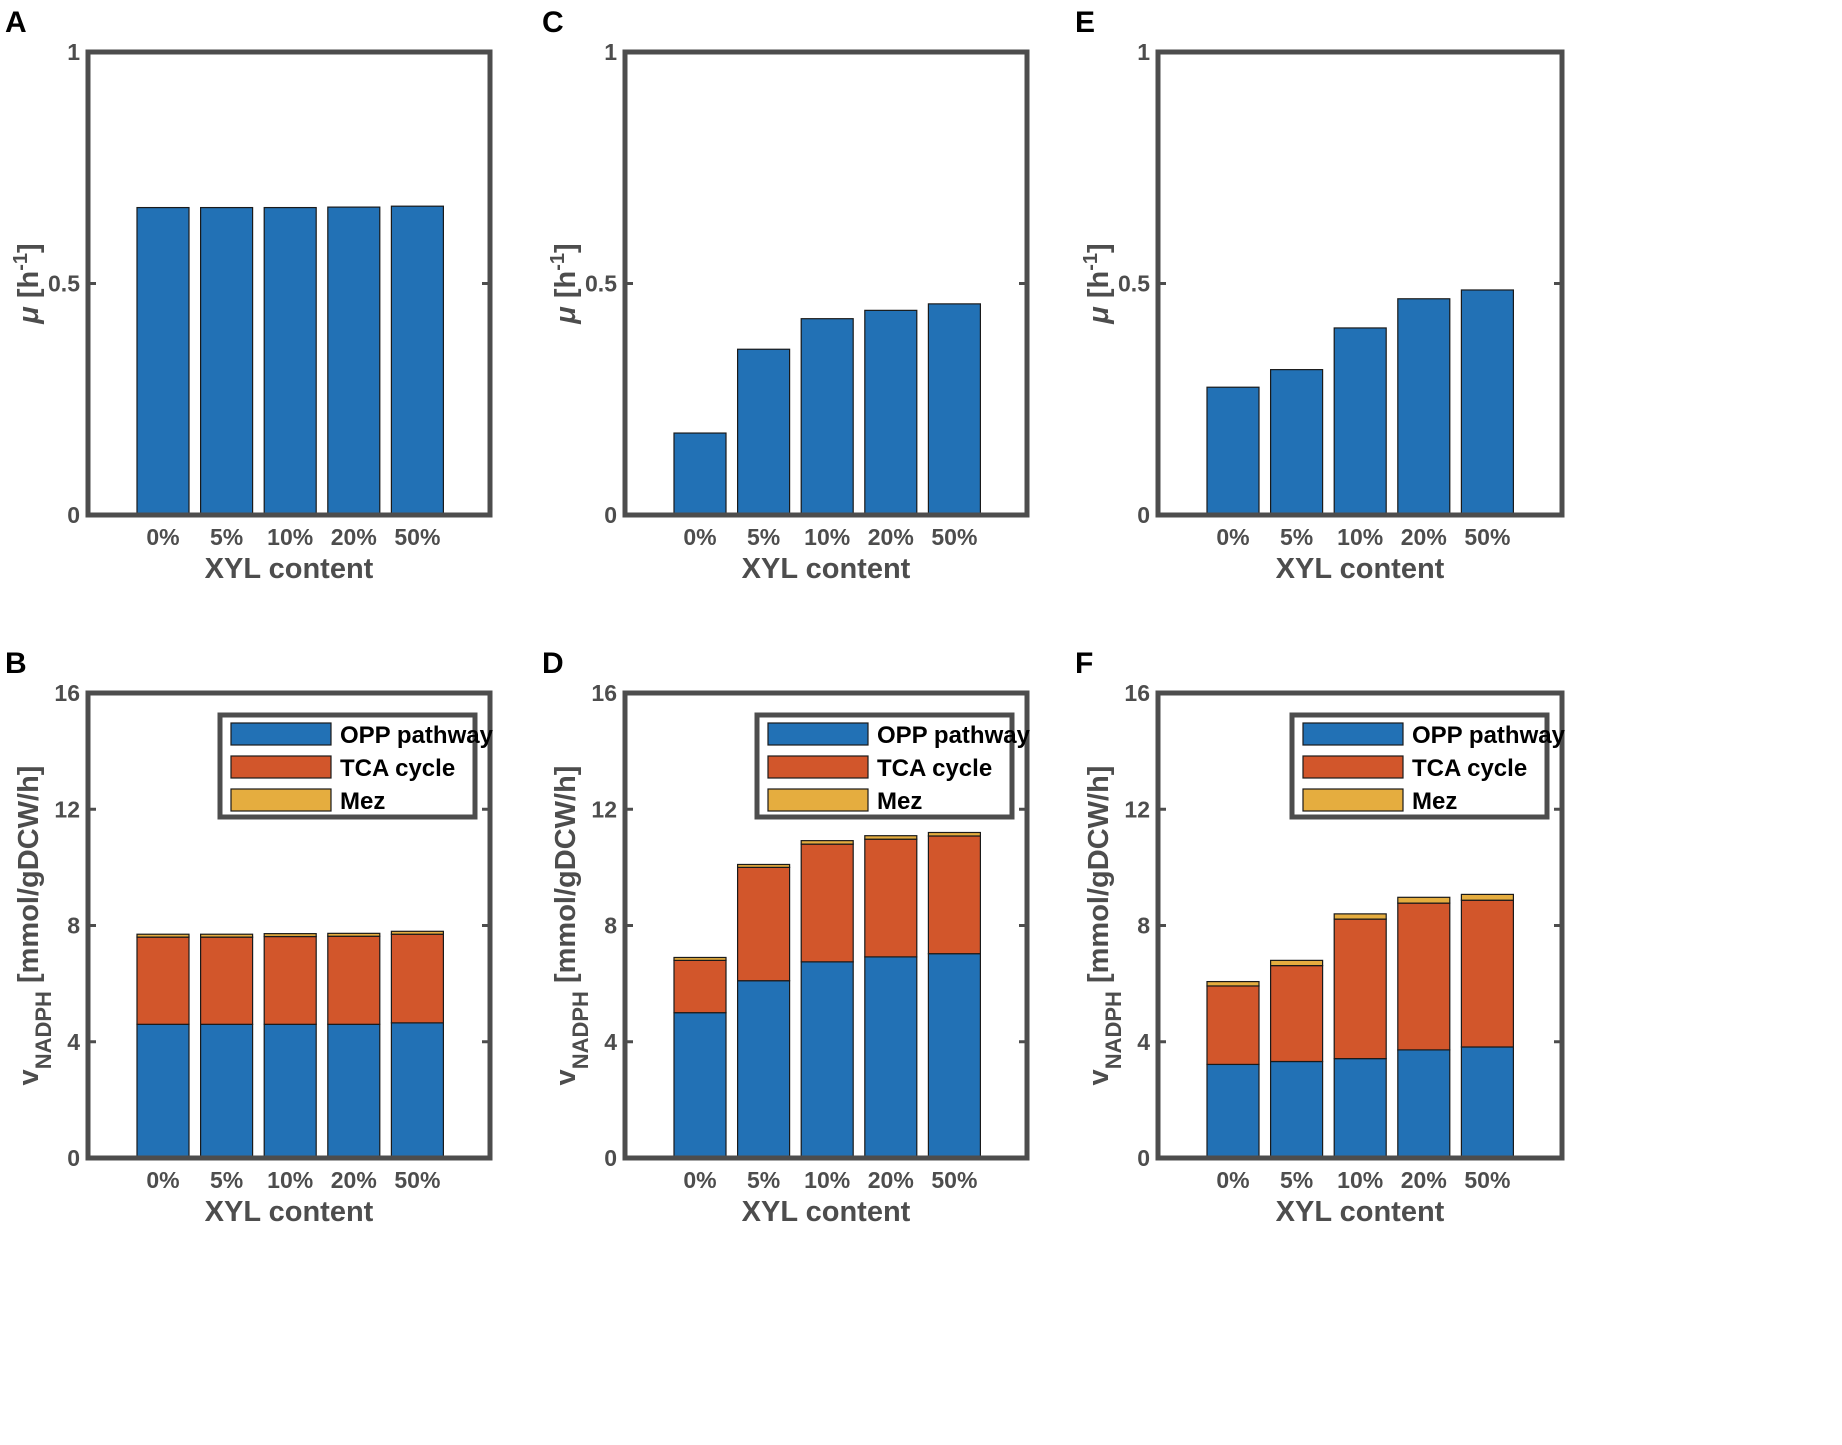  Describe the element at coordinates (16, 22) in the screenshot. I see `panel-label-a: A` at that location.